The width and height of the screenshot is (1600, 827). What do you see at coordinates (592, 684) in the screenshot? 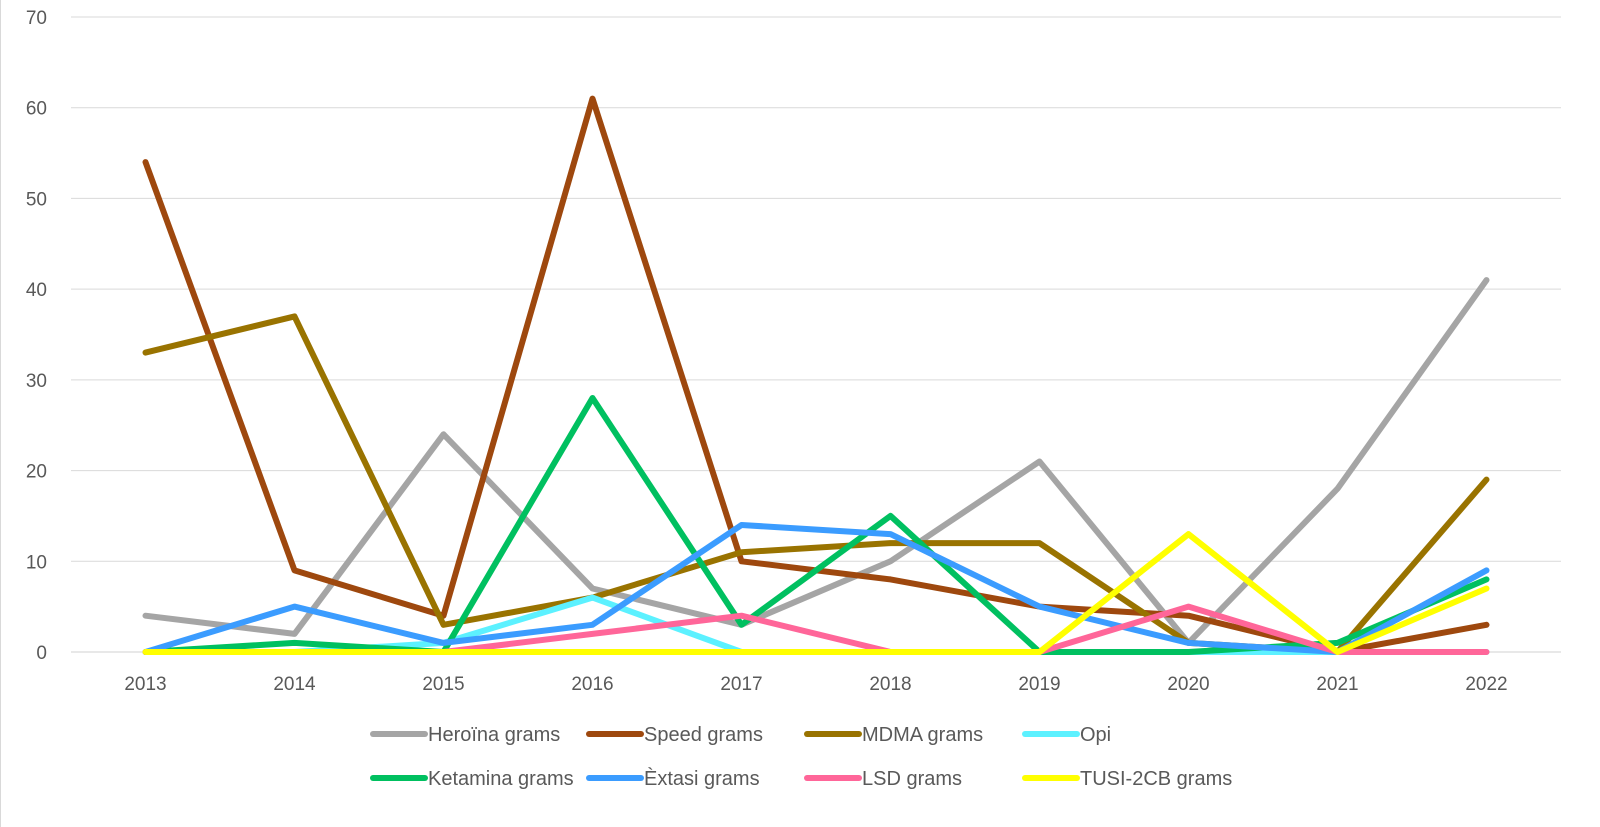
I see `x-tick-label: 2016` at bounding box center [592, 684].